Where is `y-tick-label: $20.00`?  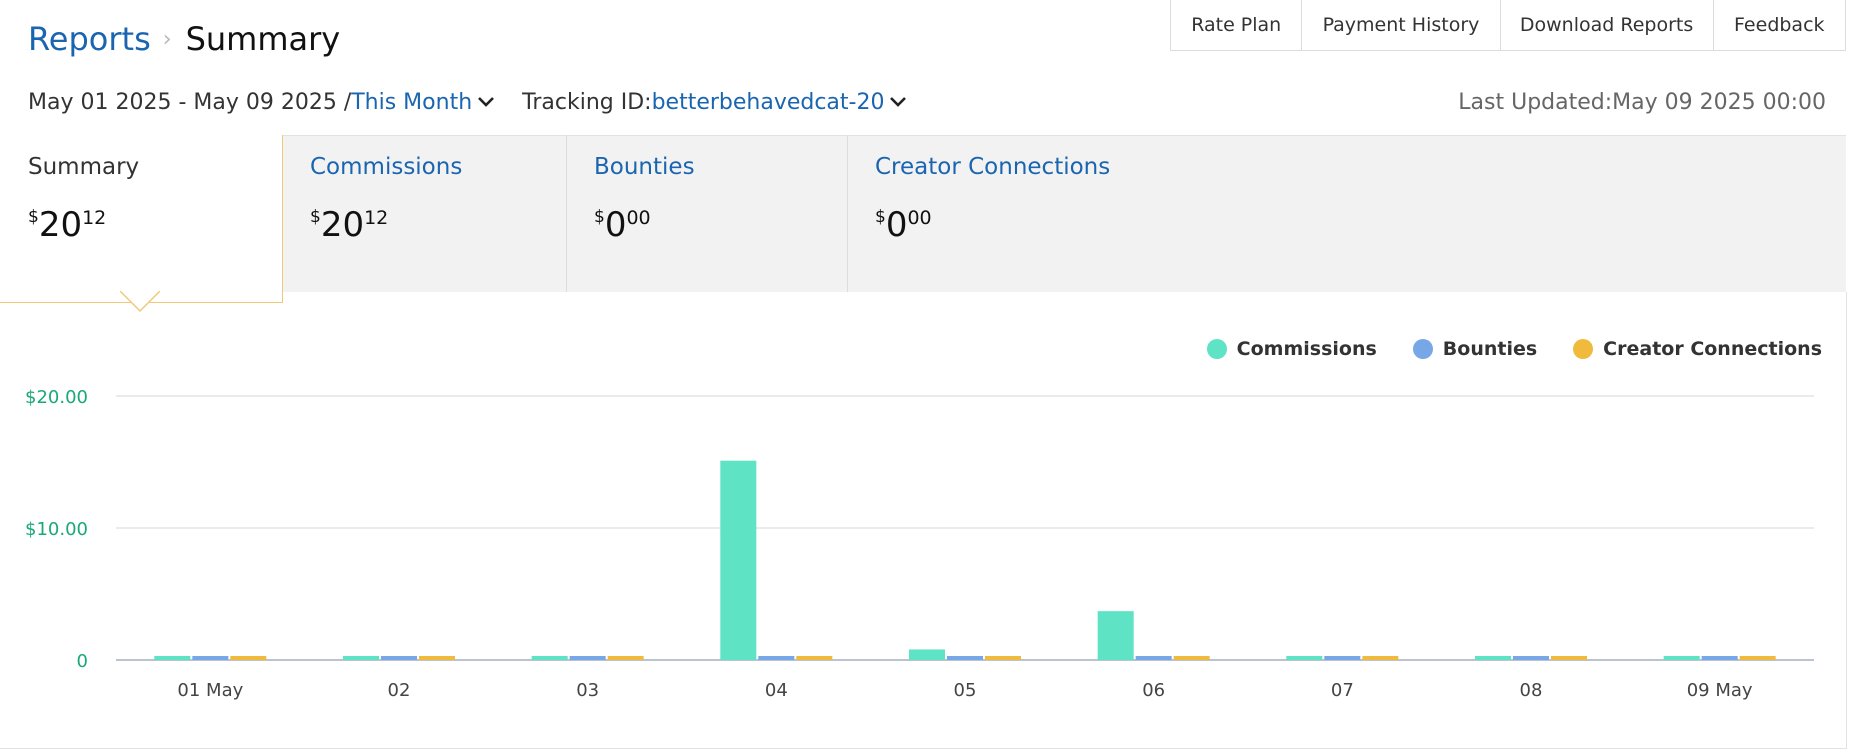
y-tick-label: $20.00 is located at coordinates (56, 397).